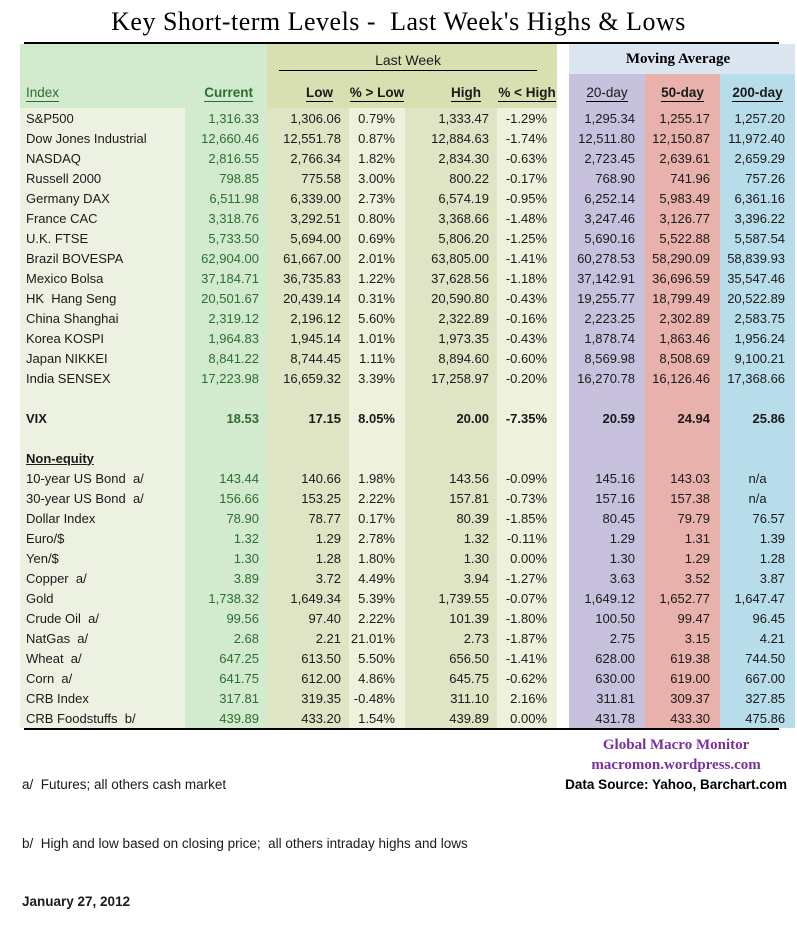 This screenshot has width=797, height=951. What do you see at coordinates (683, 318) in the screenshot?
I see `cell: 2,302.89` at bounding box center [683, 318].